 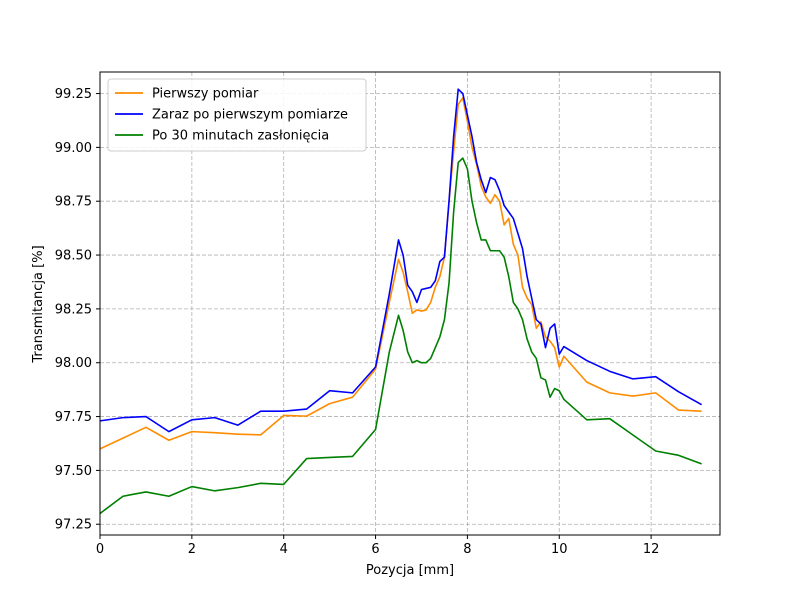 What do you see at coordinates (73, 525) in the screenshot?
I see `y-tick-label: 97.25` at bounding box center [73, 525].